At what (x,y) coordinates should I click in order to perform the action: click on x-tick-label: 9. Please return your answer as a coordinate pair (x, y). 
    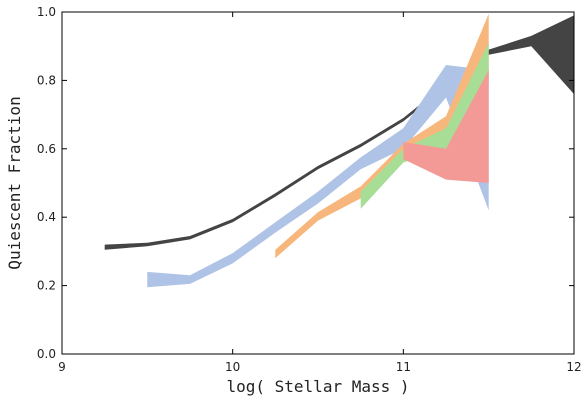
    Looking at the image, I should click on (62, 367).